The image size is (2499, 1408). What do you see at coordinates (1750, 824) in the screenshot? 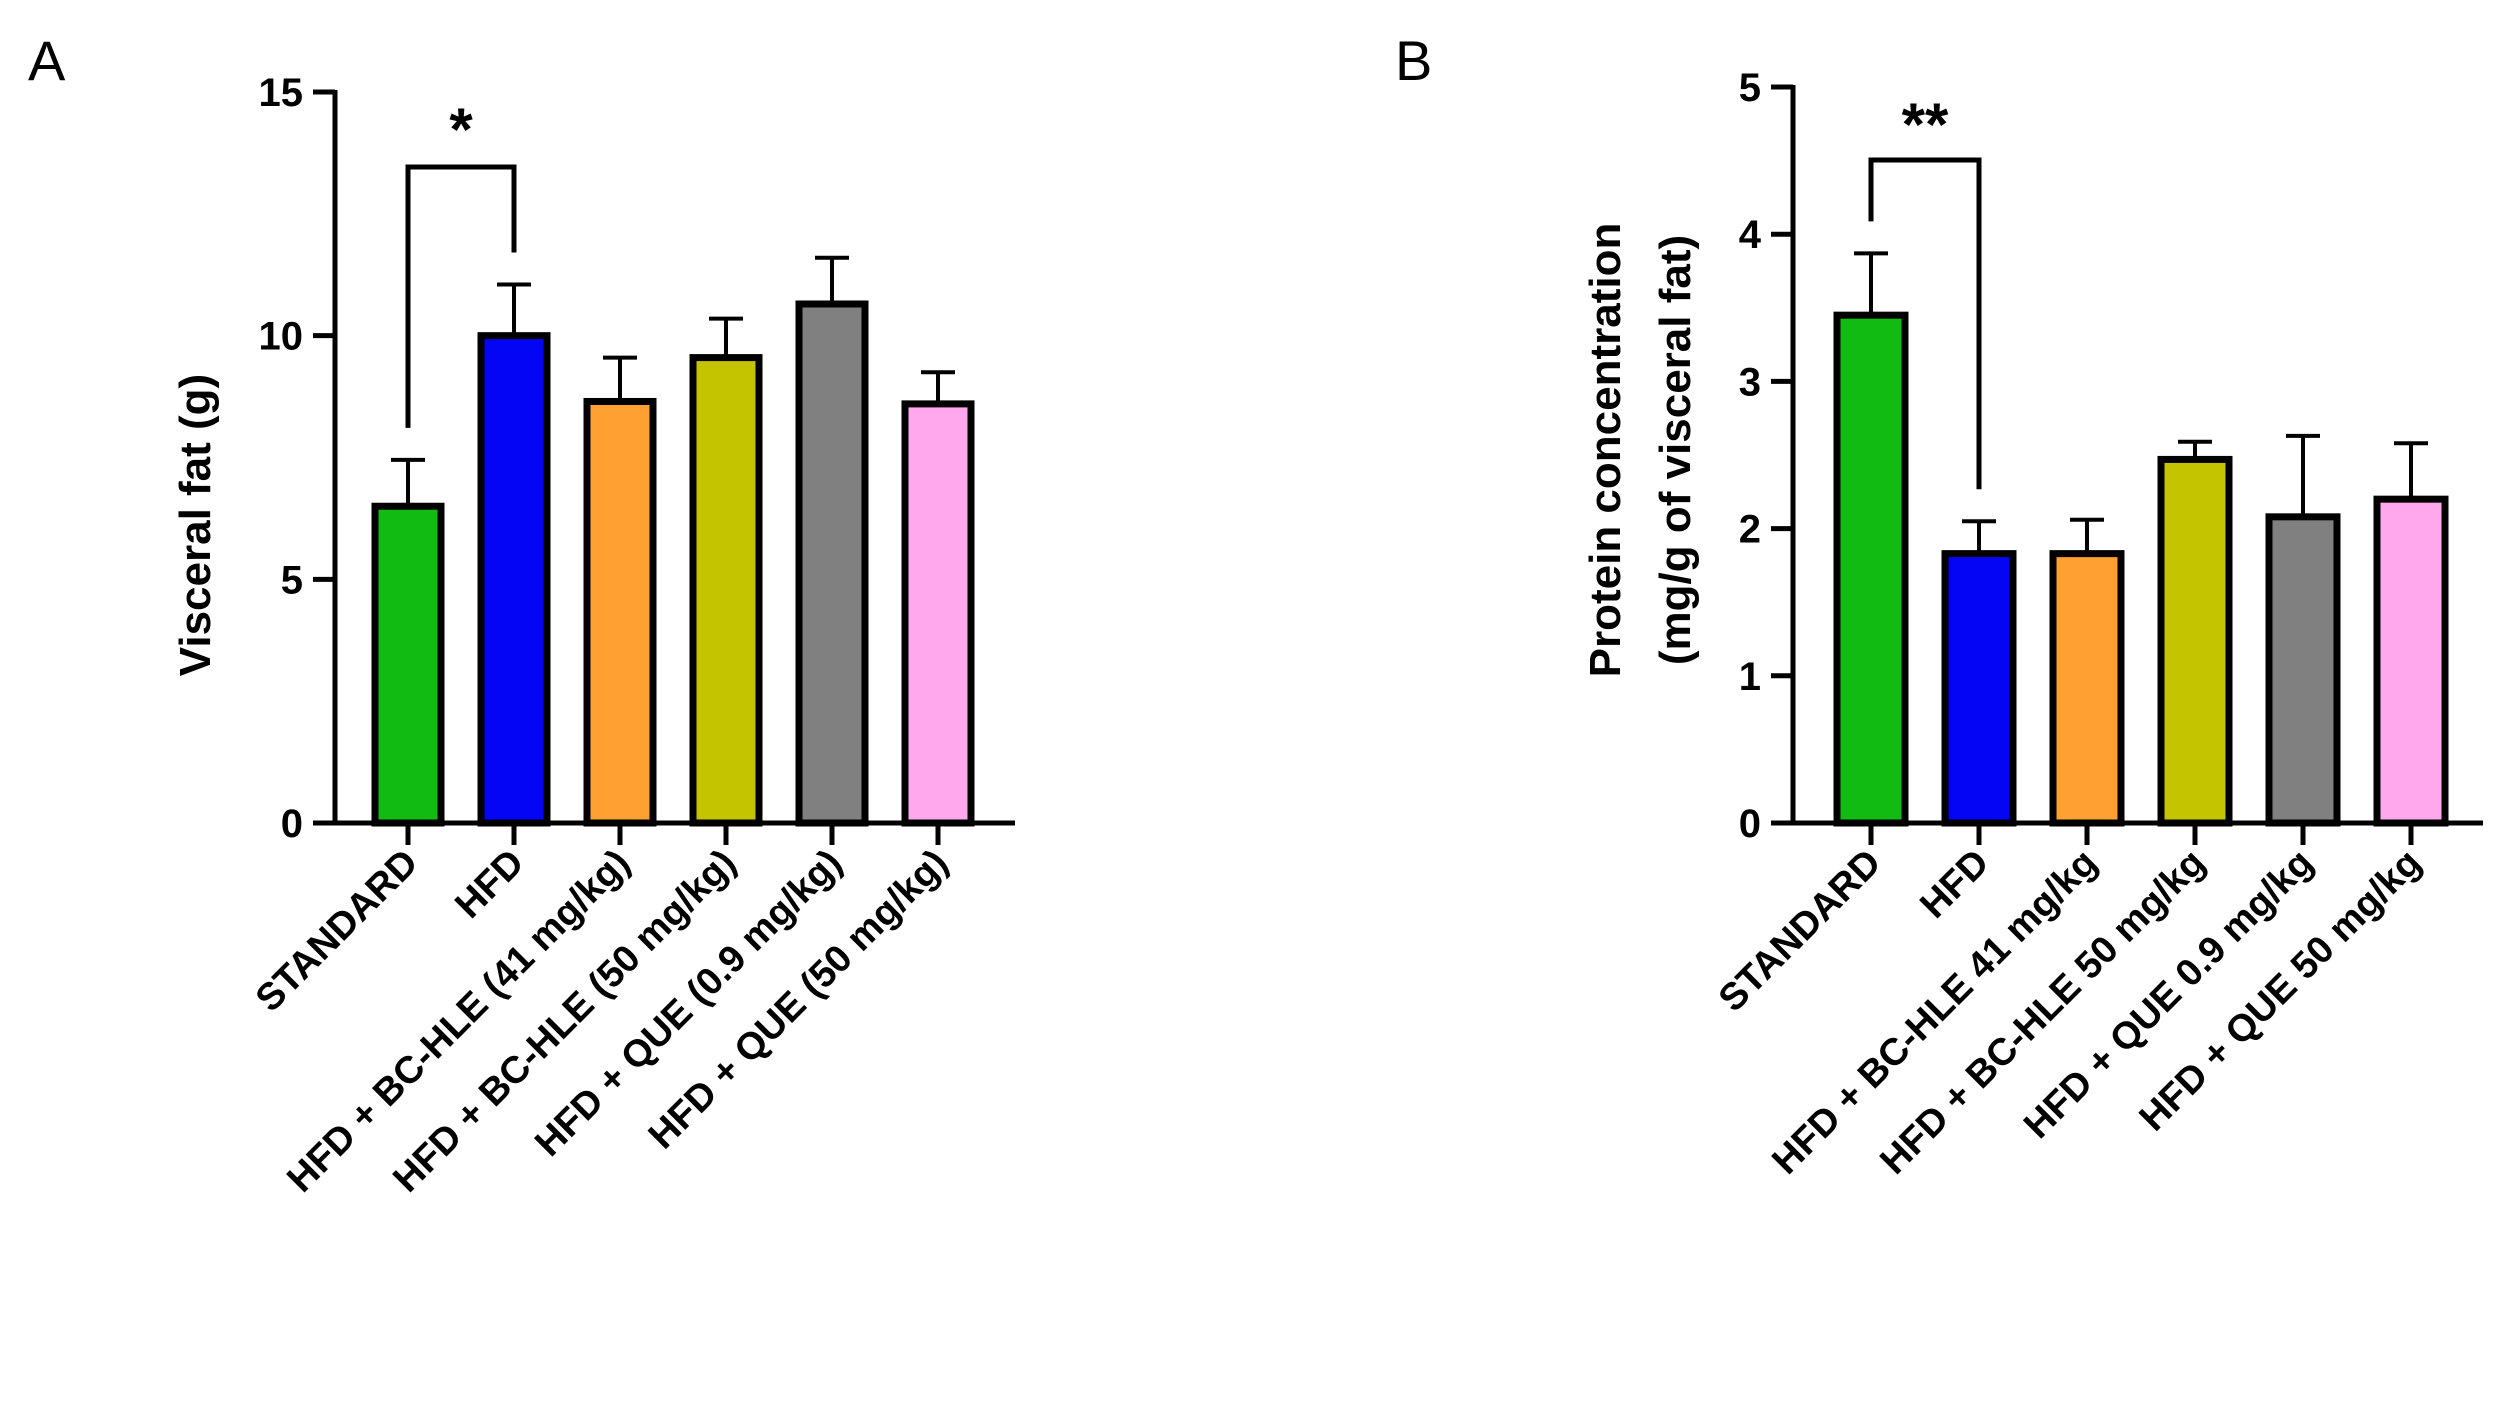
I see `panel-b-y-tick-label: 0` at bounding box center [1750, 824].